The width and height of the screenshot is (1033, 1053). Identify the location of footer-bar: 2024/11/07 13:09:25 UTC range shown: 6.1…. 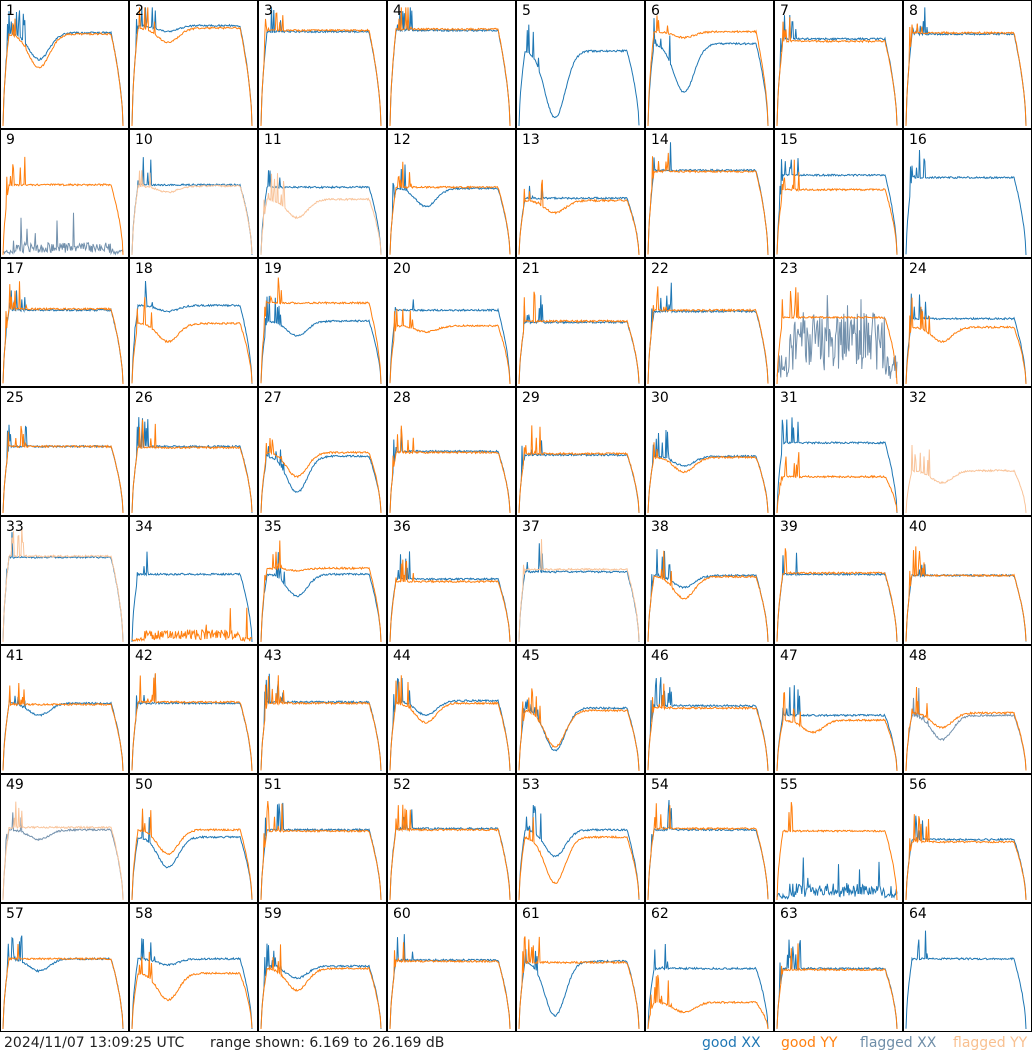
(516, 1043).